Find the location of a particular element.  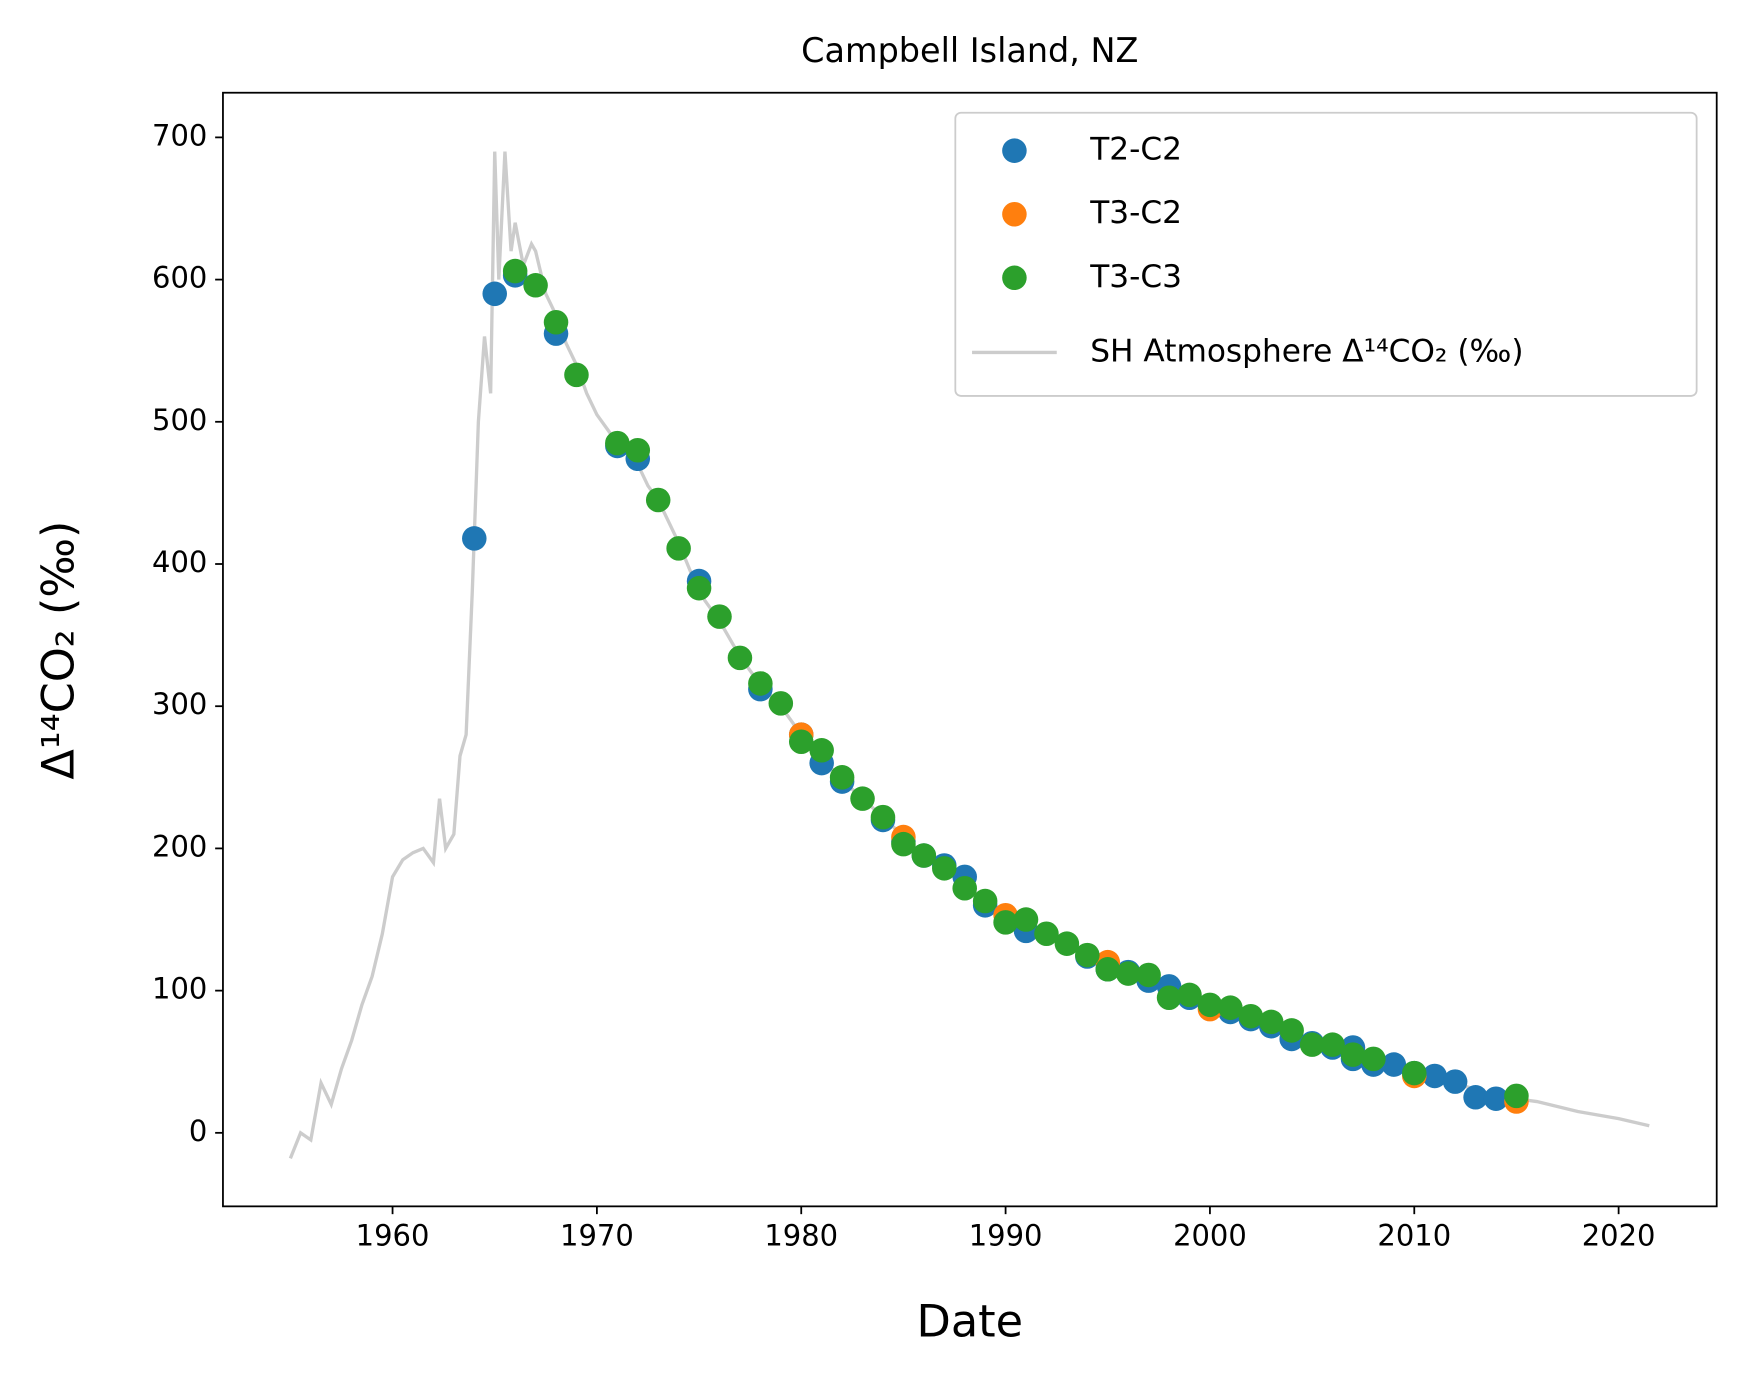

y-tick-label: 200 is located at coordinates (179, 846).